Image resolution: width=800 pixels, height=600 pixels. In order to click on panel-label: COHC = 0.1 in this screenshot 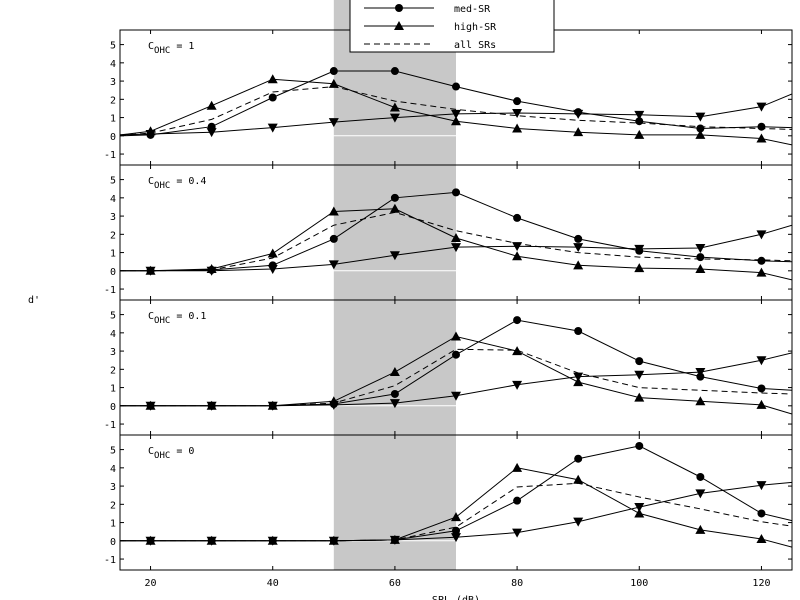, I will do `click(177, 318)`.